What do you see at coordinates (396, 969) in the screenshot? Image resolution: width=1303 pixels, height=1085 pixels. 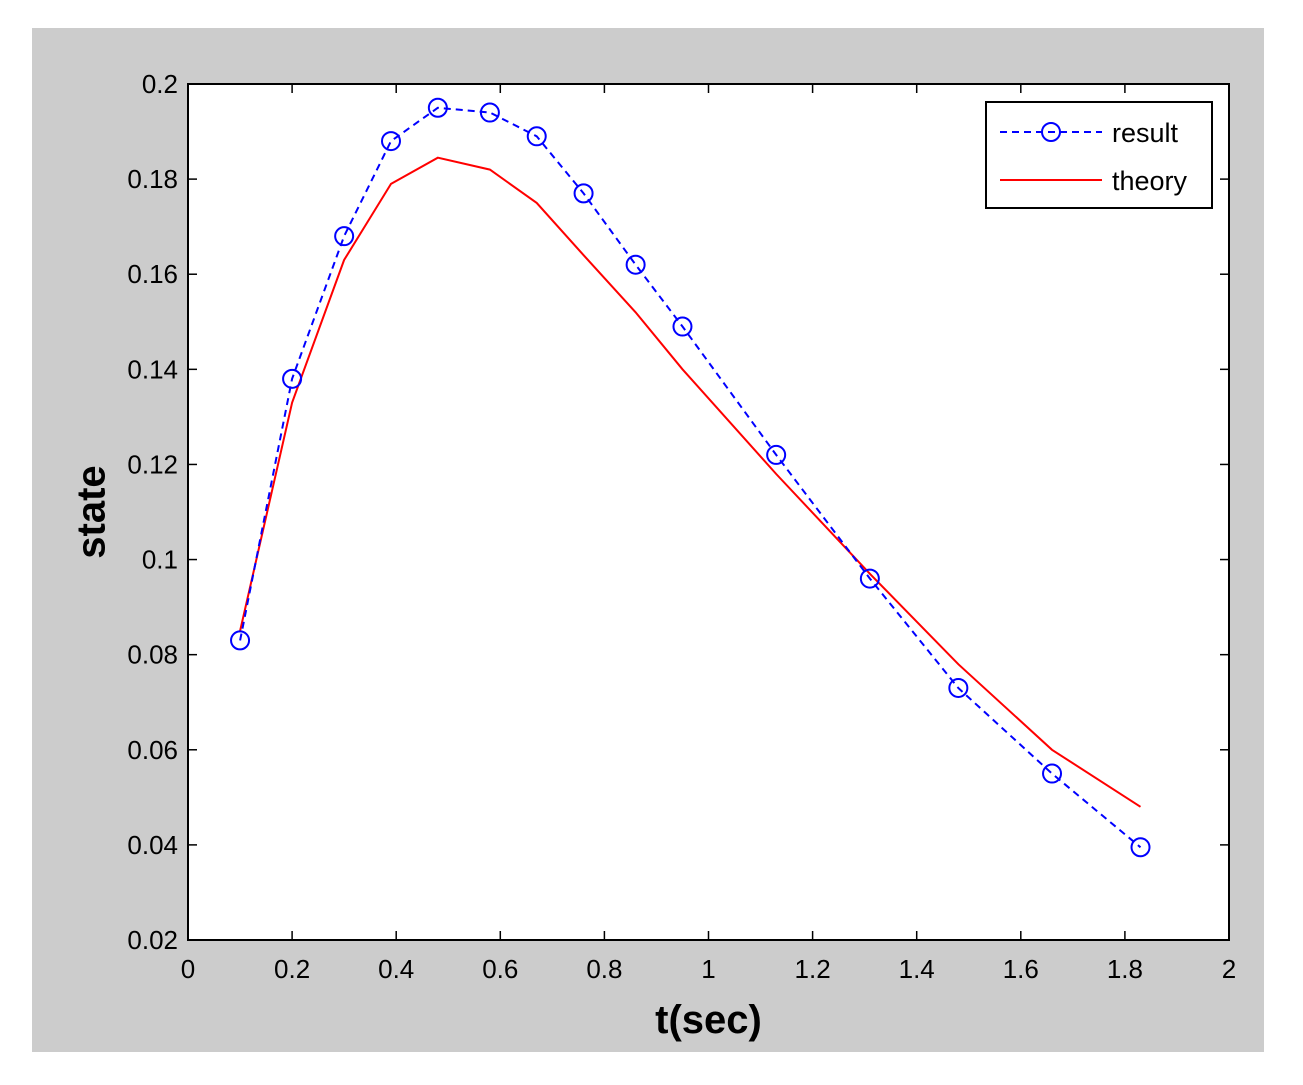 I see `x-tick-label: 0.4` at bounding box center [396, 969].